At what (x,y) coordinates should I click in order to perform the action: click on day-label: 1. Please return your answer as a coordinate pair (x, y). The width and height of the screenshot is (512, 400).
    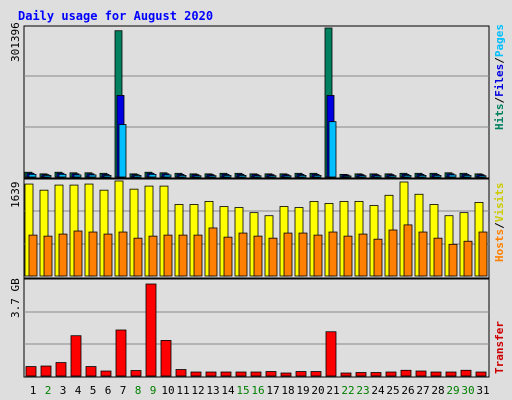
    Looking at the image, I should click on (33, 390).